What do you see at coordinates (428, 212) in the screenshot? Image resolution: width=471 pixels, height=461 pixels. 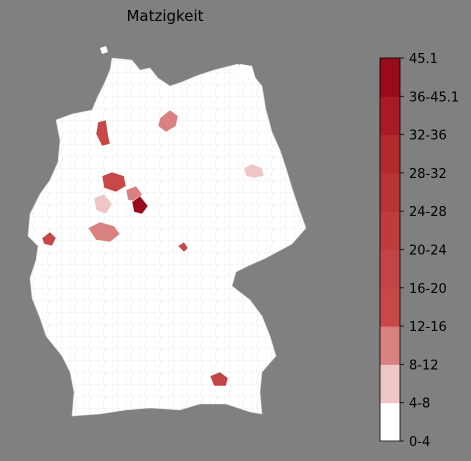 I see `colorbar-tick-label: 24-28` at bounding box center [428, 212].